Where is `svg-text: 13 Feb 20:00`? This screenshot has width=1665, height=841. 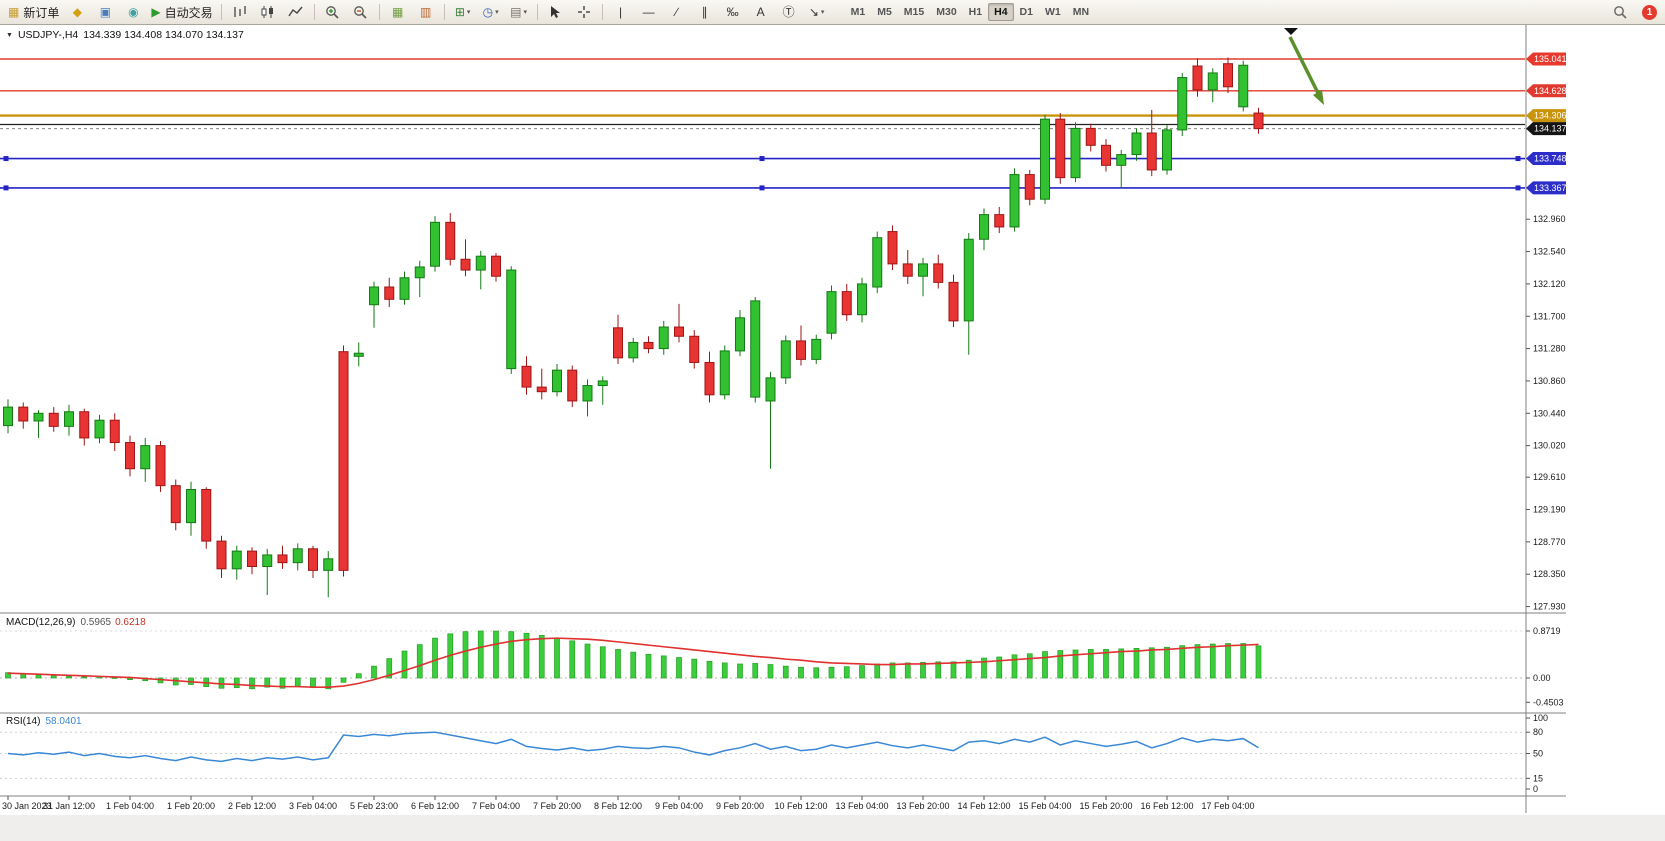
svg-text: 13 Feb 20:00 is located at coordinates (922, 806).